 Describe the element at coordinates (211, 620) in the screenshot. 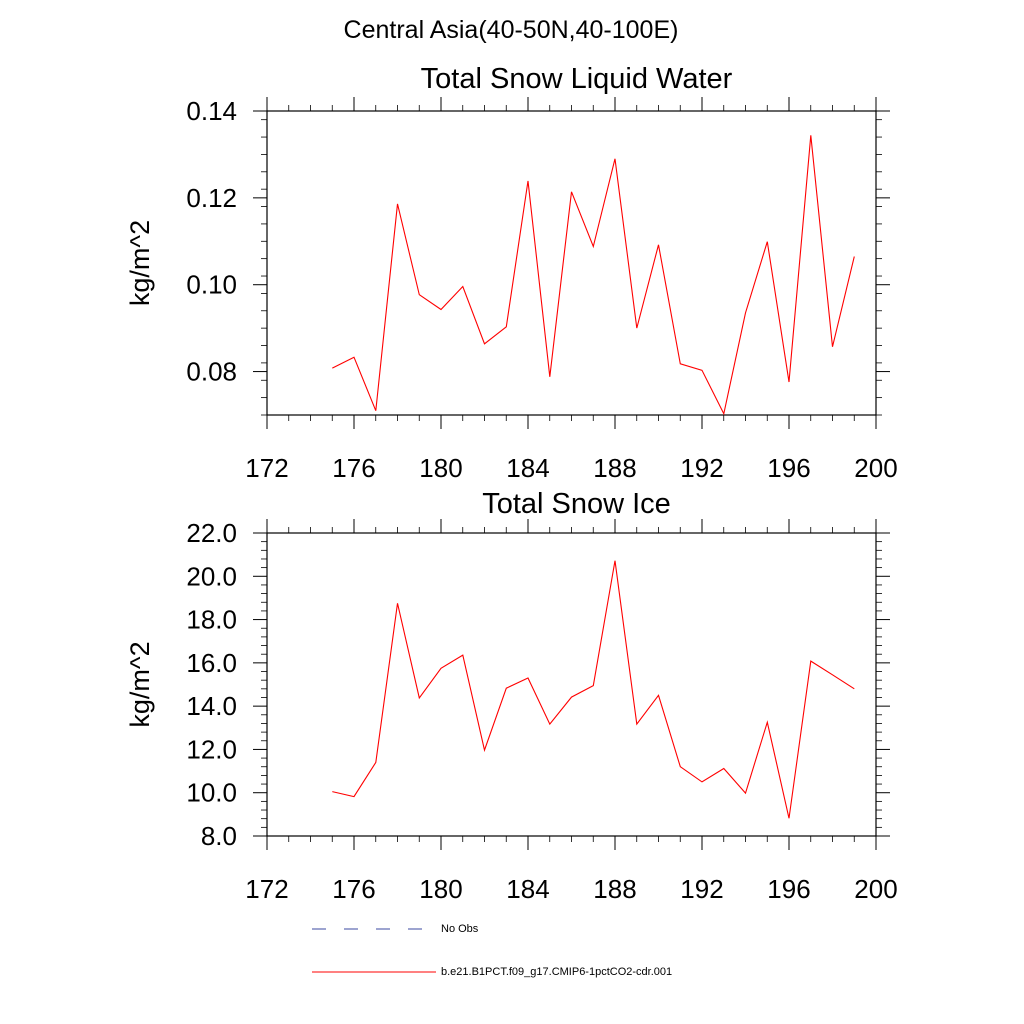

I see `y-tick-label: 18.0` at that location.